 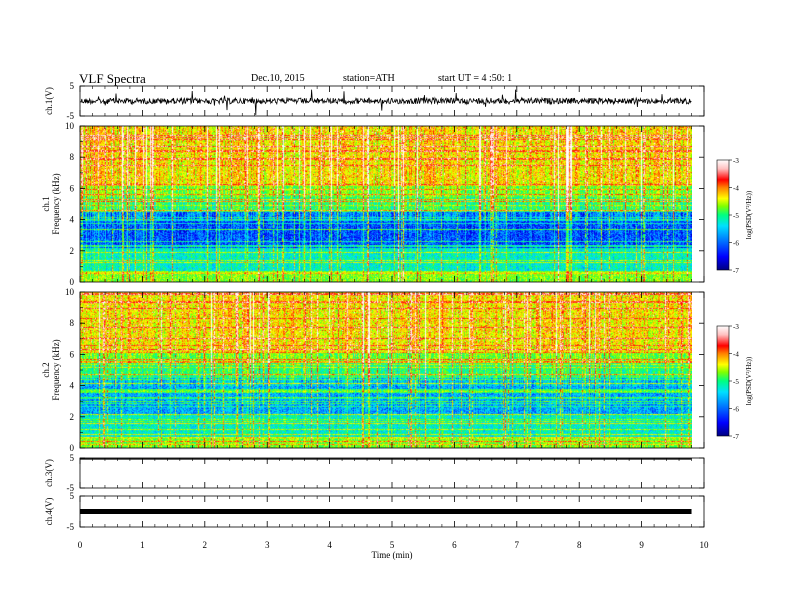 What do you see at coordinates (49, 473) in the screenshot?
I see `panel-ylabel: ch.3(V)` at bounding box center [49, 473].